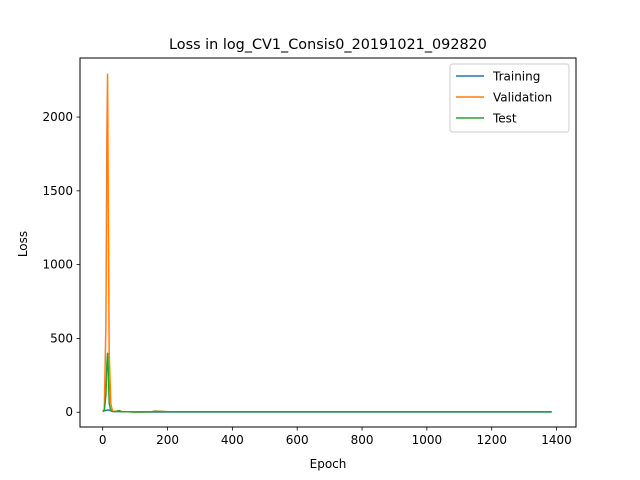 Image resolution: width=640 pixels, height=480 pixels. What do you see at coordinates (427, 440) in the screenshot?
I see `x-tick-label: 1000` at bounding box center [427, 440].